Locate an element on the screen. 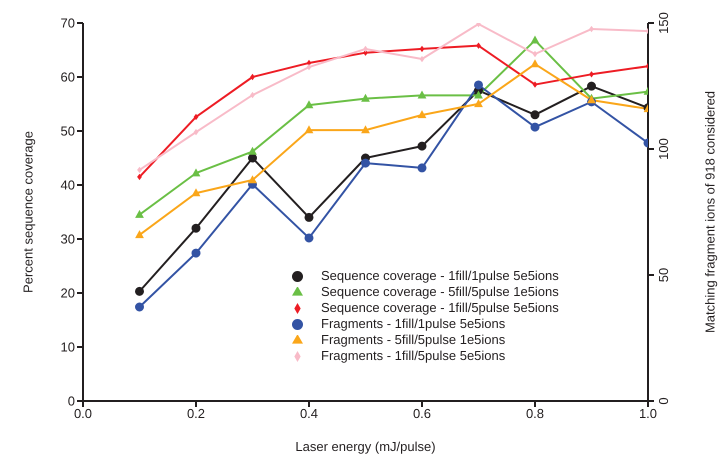 Image resolution: width=722 pixels, height=468 pixels. y-tick-label: 70 is located at coordinates (67, 23).